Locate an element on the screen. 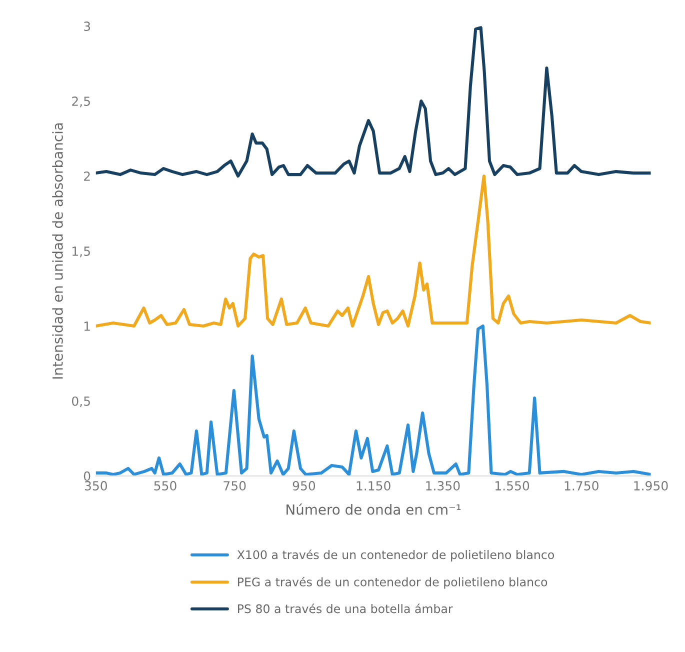  y-tick-label: 3 is located at coordinates (87, 27).